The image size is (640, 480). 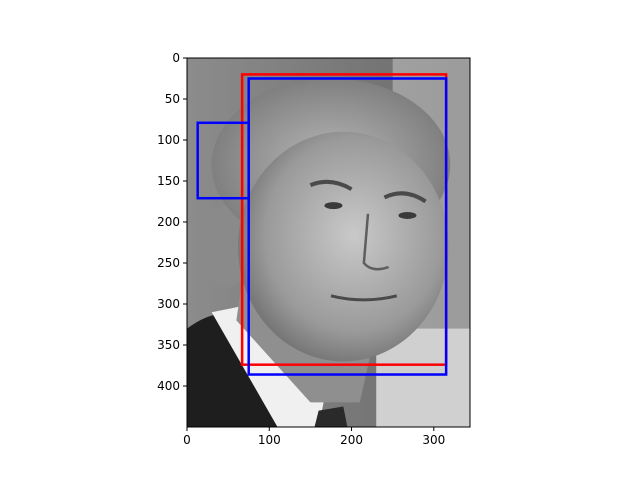 I want to click on y-axis: 0 50 100 150 200 250 300 350 400, so click(x=172, y=222).